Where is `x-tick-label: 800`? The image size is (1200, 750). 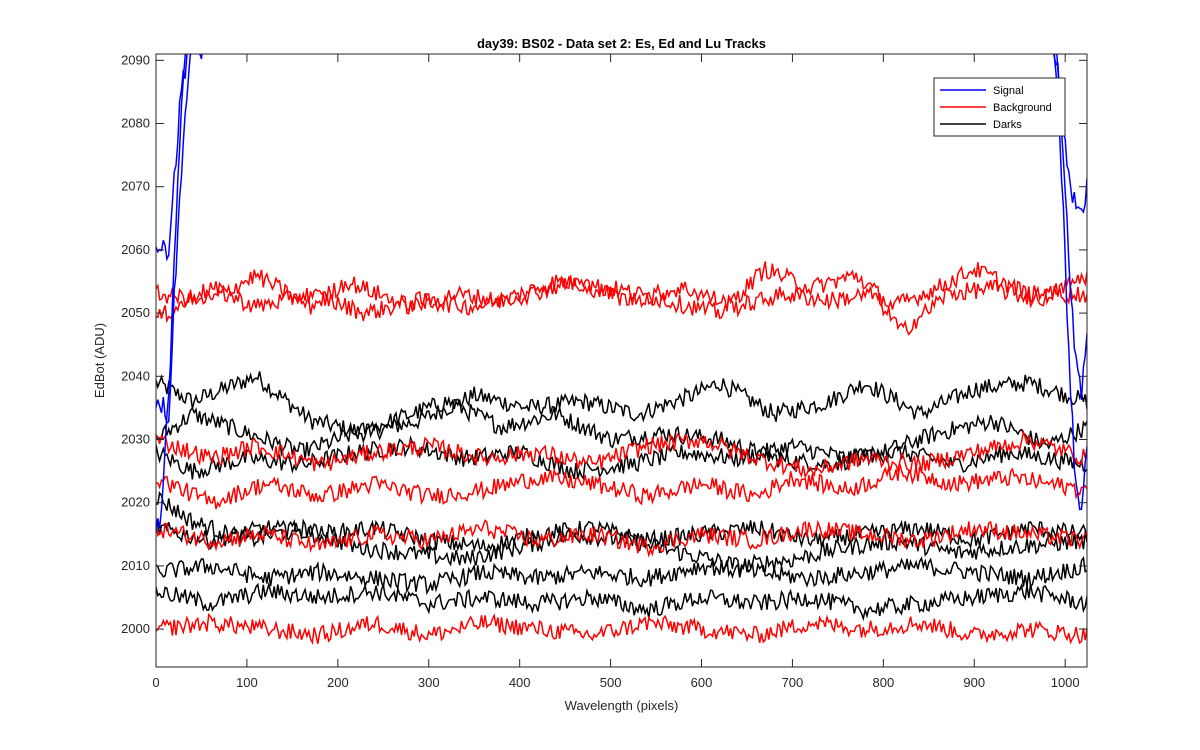 x-tick-label: 800 is located at coordinates (883, 682).